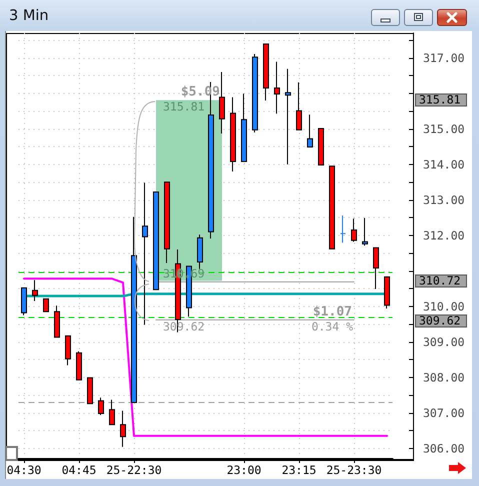  What do you see at coordinates (441, 99) in the screenshot?
I see `text: 315.81` at bounding box center [441, 99].